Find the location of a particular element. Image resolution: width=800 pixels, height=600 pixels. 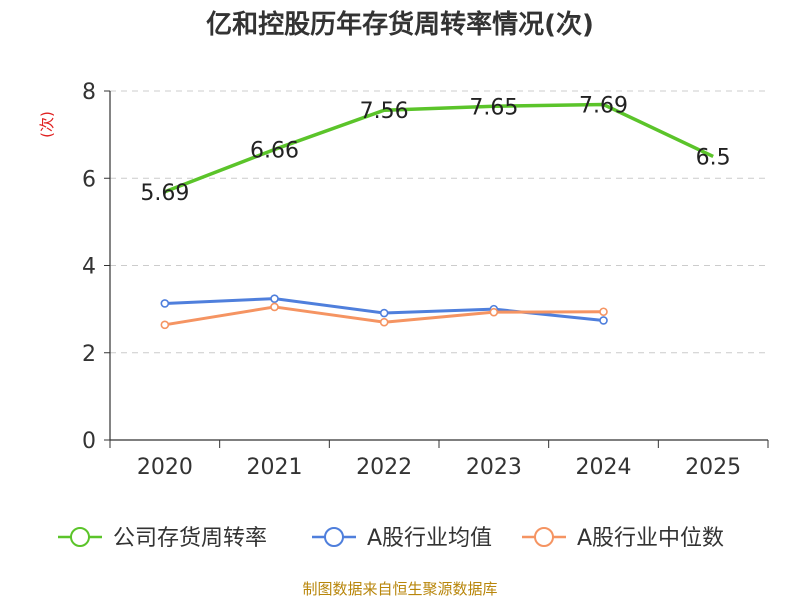

data-label: 7.56 is located at coordinates (384, 111).